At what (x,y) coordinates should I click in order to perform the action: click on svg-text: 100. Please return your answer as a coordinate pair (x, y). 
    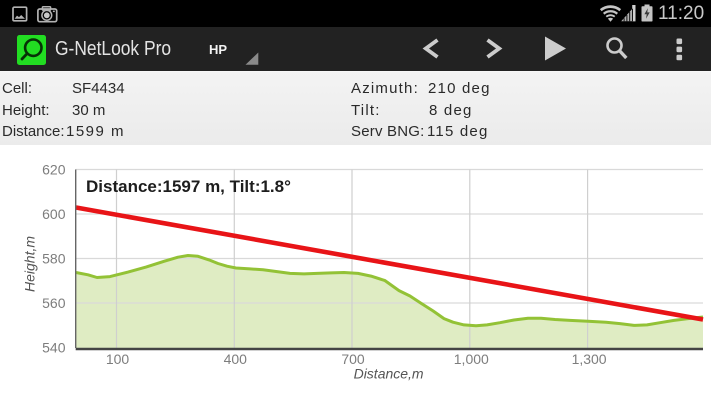
    Looking at the image, I should click on (118, 359).